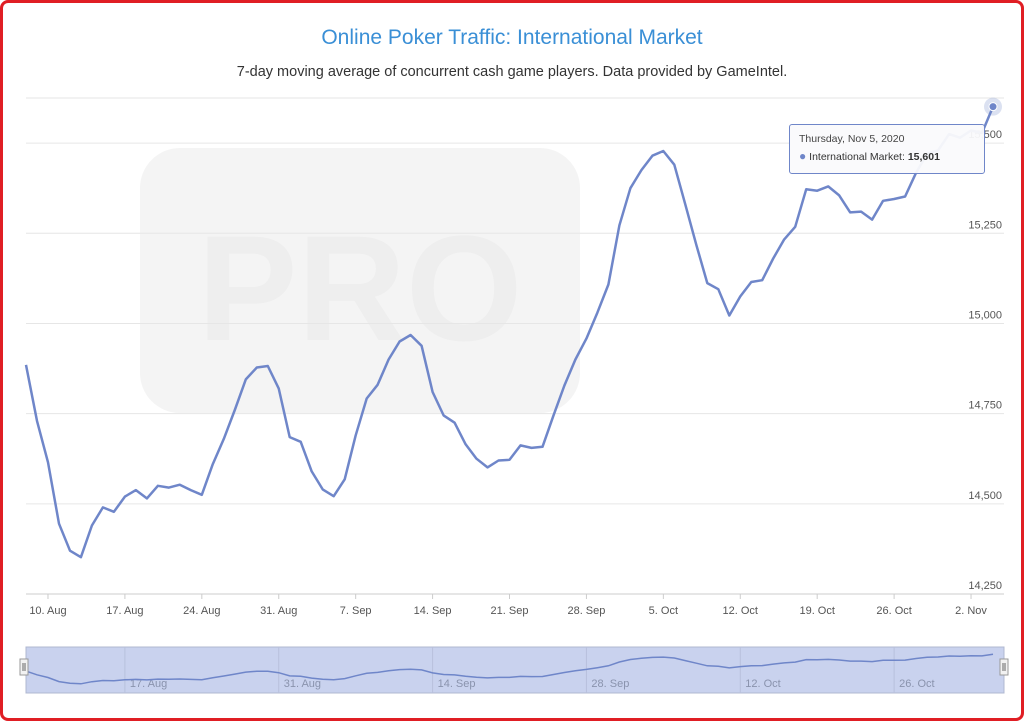 This screenshot has height=721, width=1024. What do you see at coordinates (762, 684) in the screenshot?
I see `navigator-label: 12. Oct` at bounding box center [762, 684].